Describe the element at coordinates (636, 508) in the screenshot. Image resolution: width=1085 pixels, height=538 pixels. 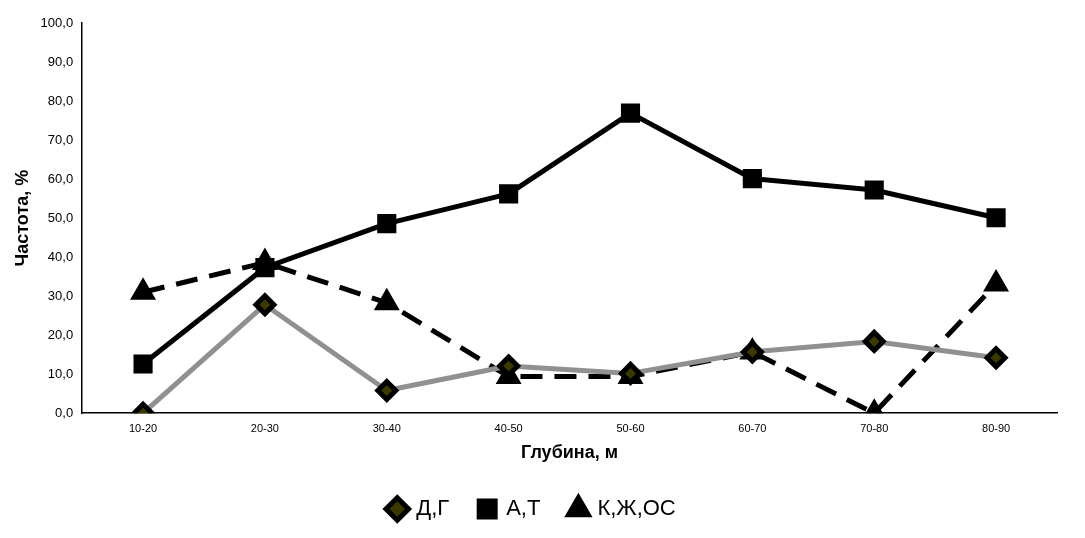
I see `legend-label: К,Ж,ОС` at that location.